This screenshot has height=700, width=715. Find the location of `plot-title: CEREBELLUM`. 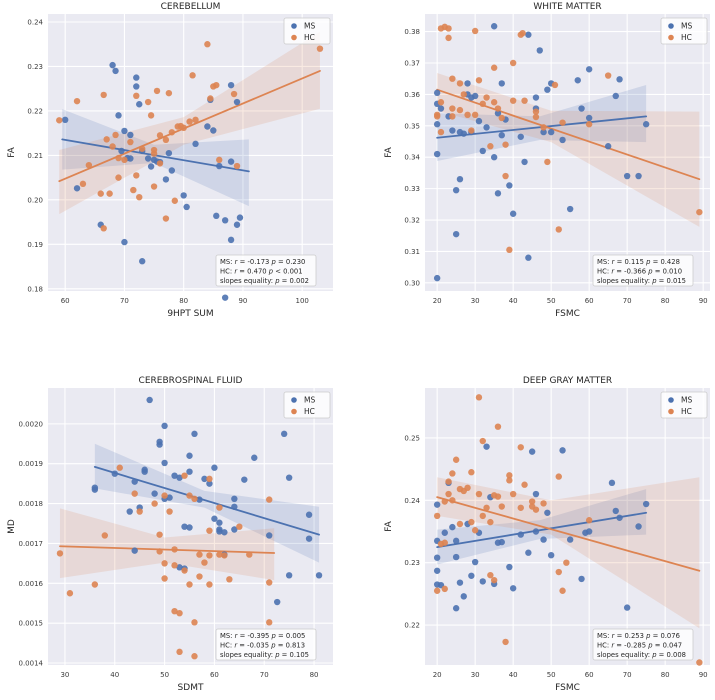

plot-title: CEREBELLUM is located at coordinates (191, 7).